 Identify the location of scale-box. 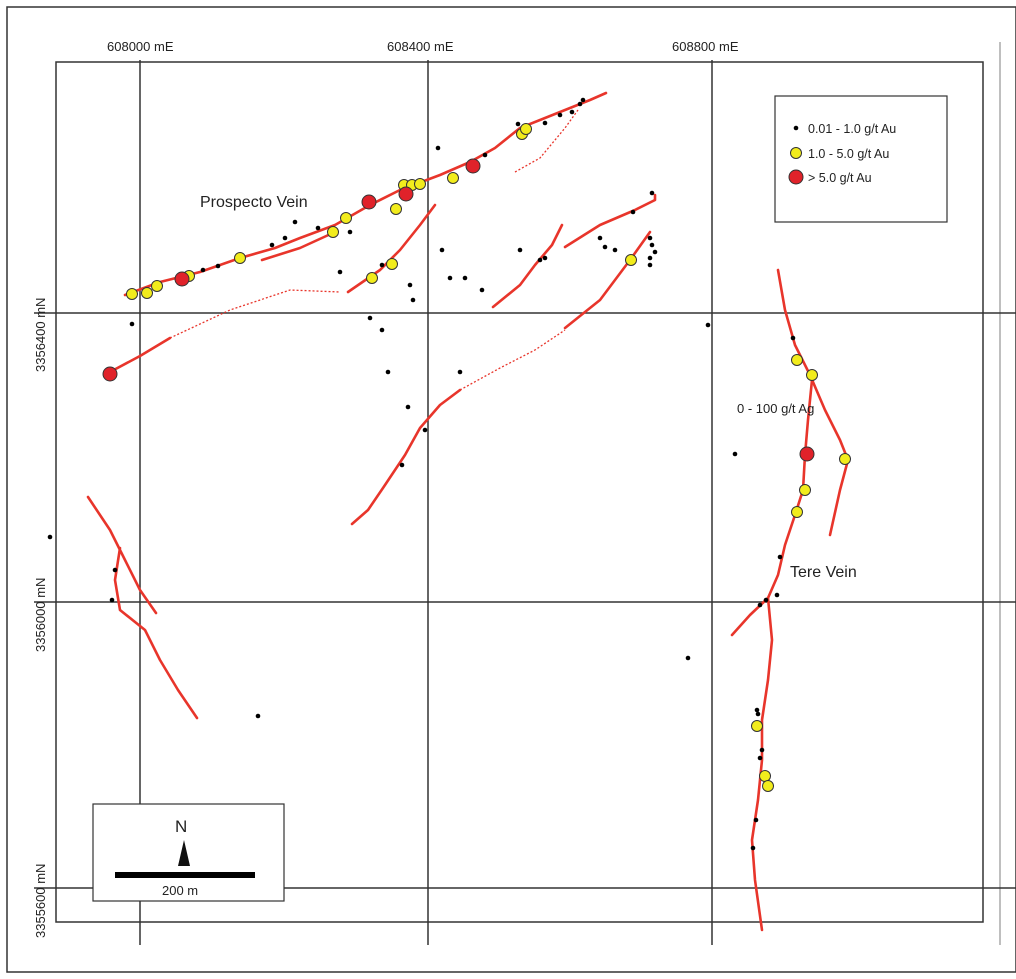
(188, 852).